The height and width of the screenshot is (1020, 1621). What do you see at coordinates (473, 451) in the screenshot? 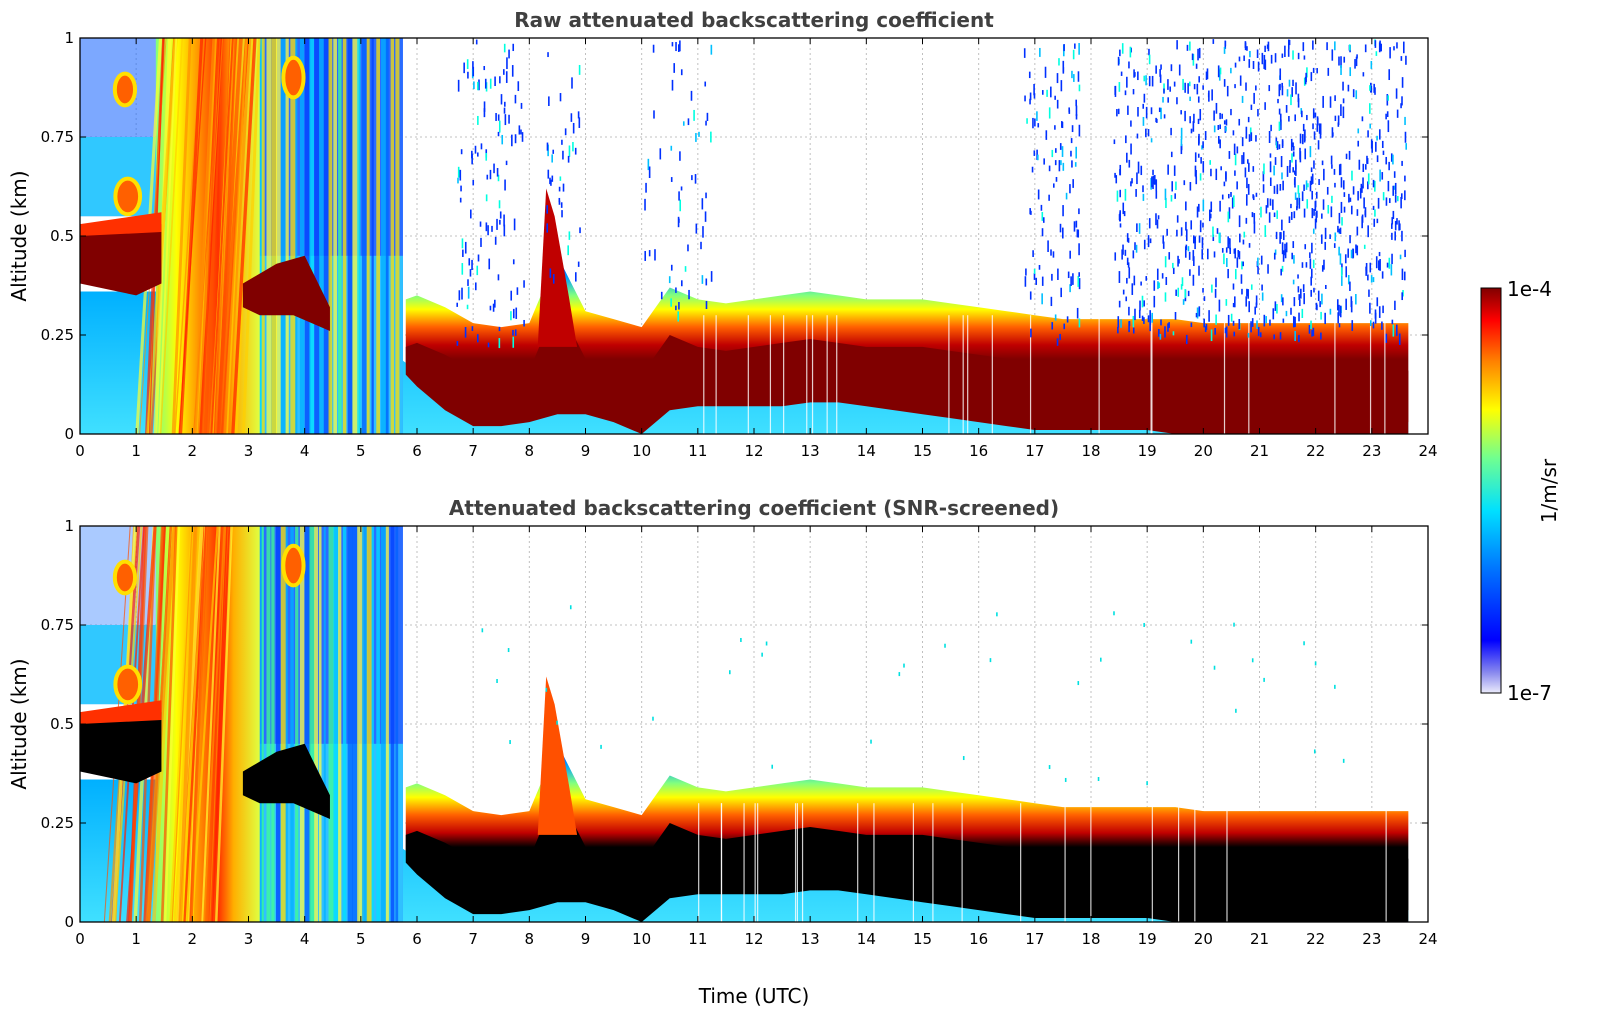
I see `x-tick-label: 7` at bounding box center [473, 451].